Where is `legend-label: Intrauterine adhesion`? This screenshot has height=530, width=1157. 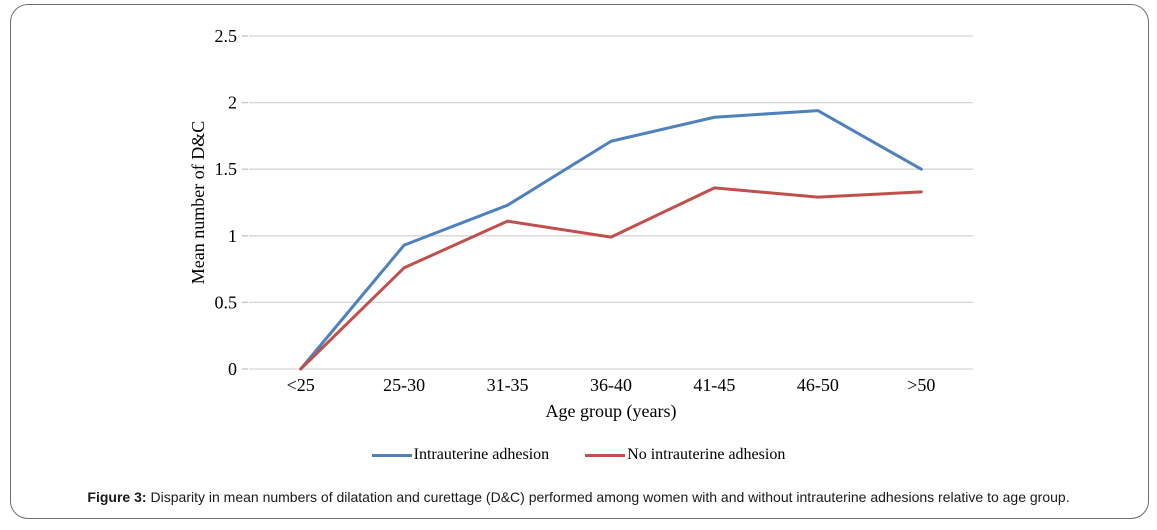
legend-label: Intrauterine adhesion is located at coordinates (481, 454).